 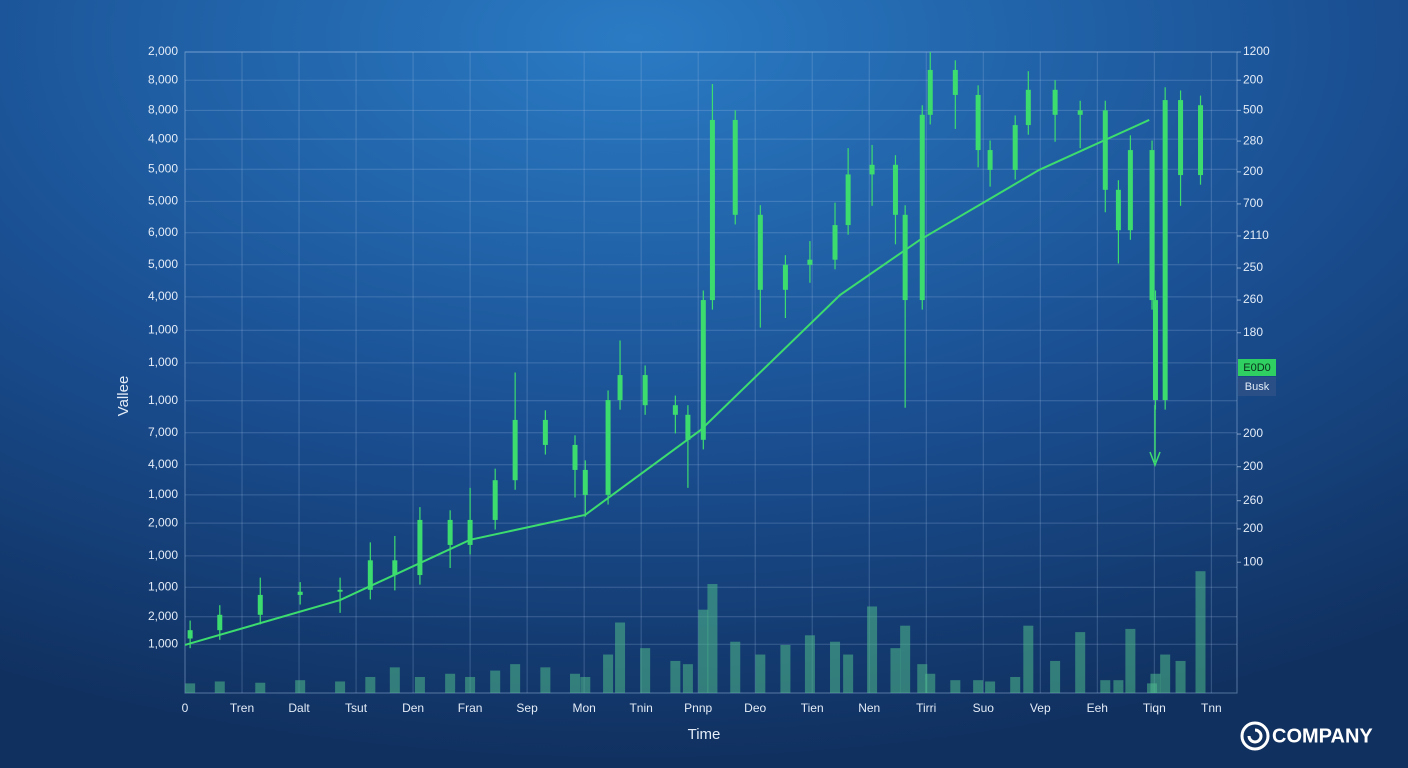 What do you see at coordinates (1155, 459) in the screenshot?
I see `arrow-head` at bounding box center [1155, 459].